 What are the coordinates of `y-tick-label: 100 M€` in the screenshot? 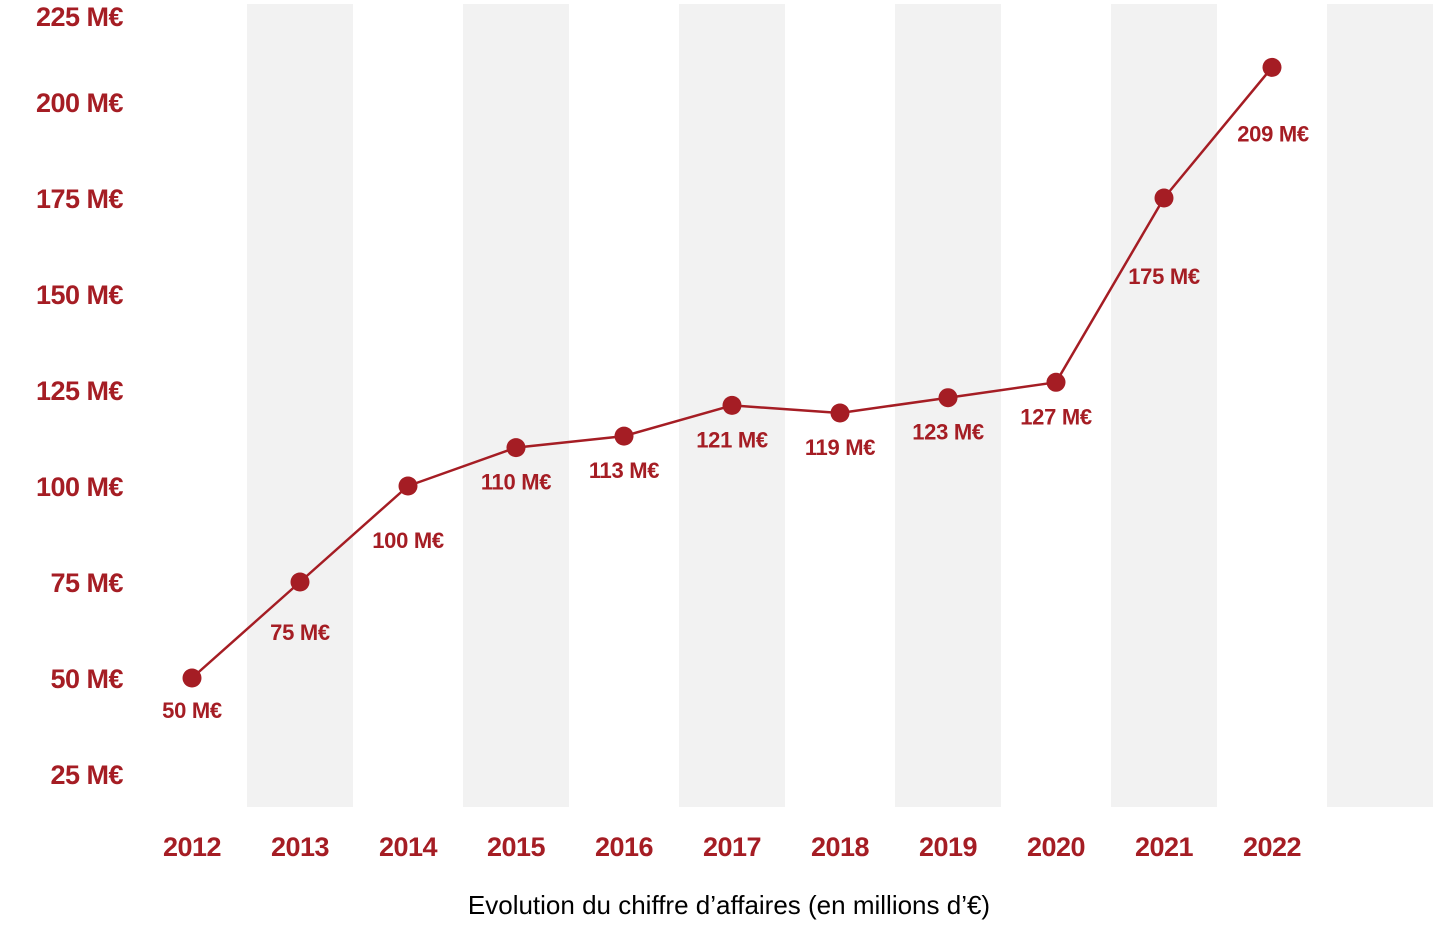 It's located at (80, 487).